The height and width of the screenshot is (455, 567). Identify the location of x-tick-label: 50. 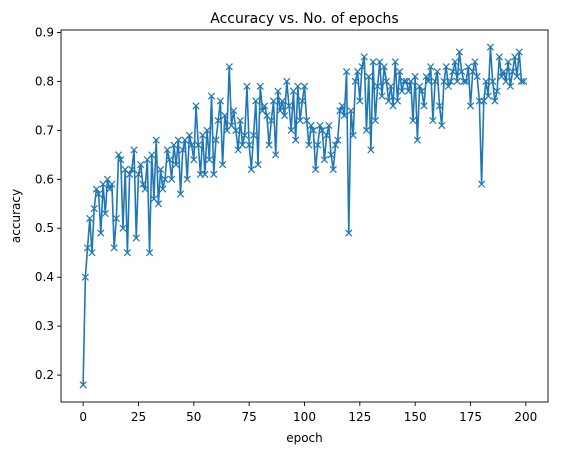
(193, 417).